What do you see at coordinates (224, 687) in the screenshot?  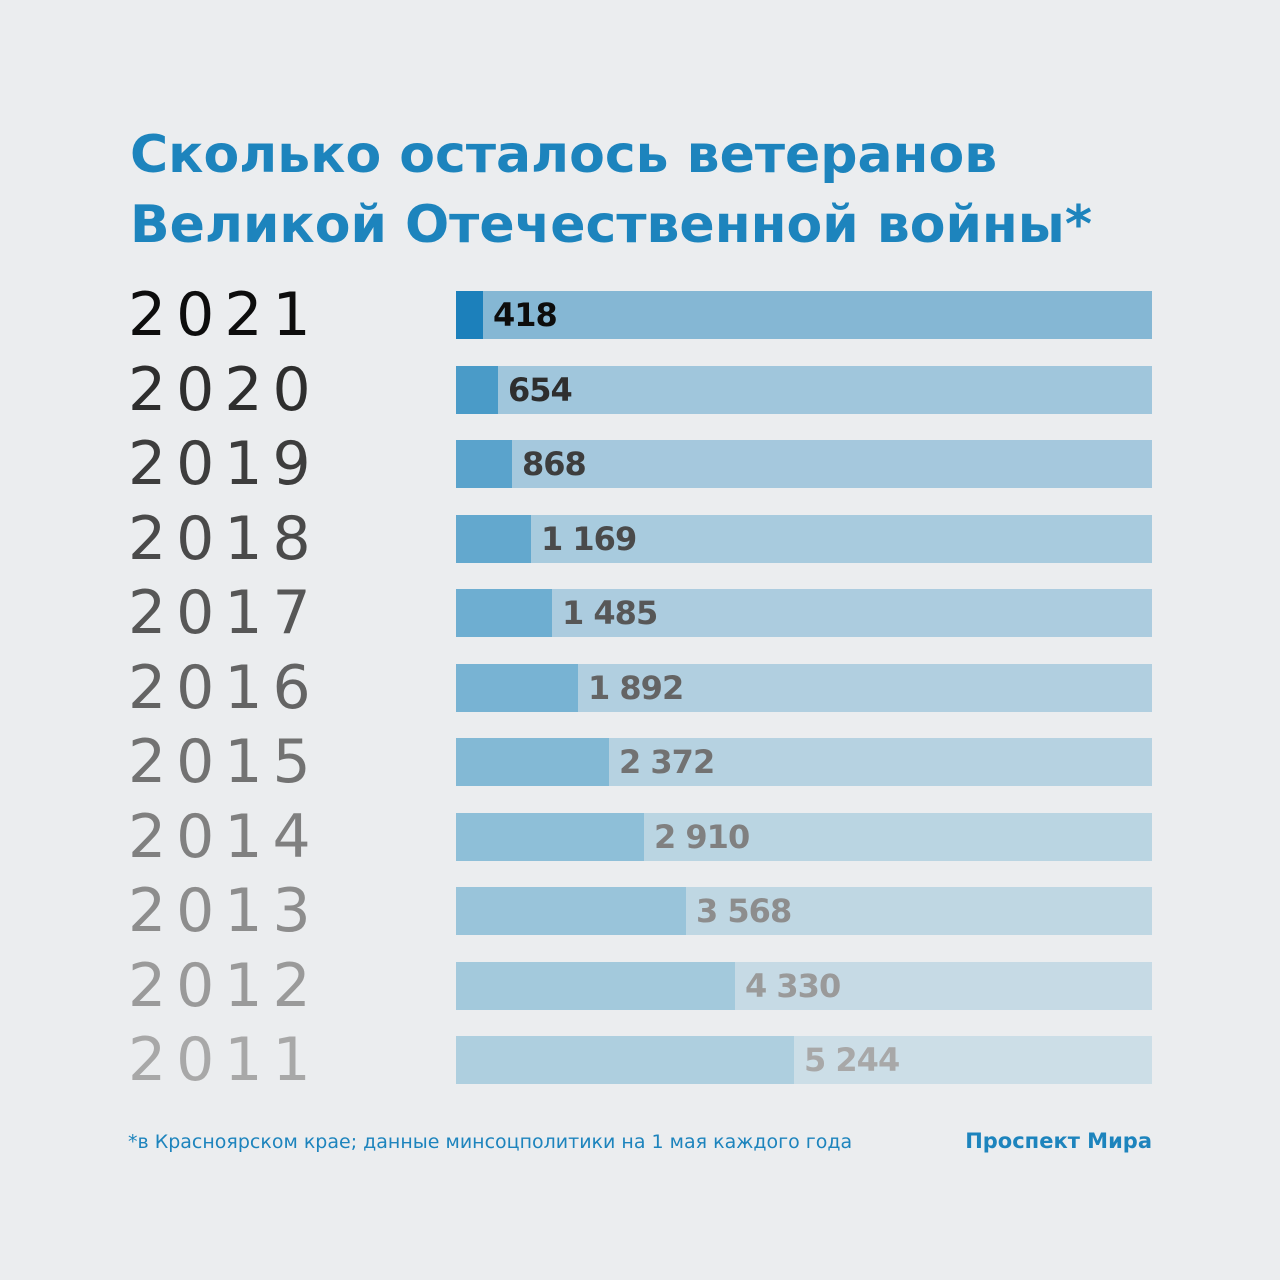 I see `year-label-2016: 2016` at bounding box center [224, 687].